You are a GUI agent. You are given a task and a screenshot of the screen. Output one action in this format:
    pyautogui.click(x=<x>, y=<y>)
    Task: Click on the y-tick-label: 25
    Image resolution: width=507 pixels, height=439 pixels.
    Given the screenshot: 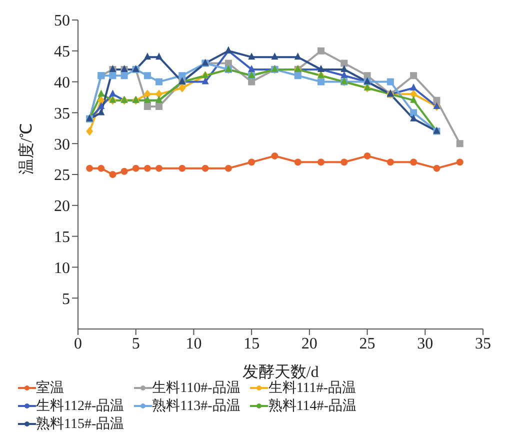 What is the action you would take?
    pyautogui.click(x=62, y=175)
    